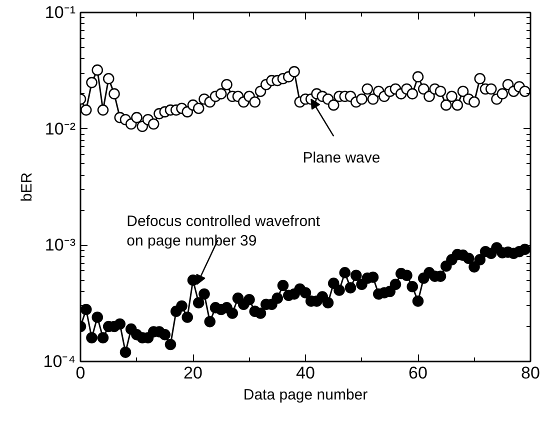 This screenshot has width=544, height=421. What do you see at coordinates (60, 12) in the screenshot?
I see `y-tick-label: 10⁻¹` at bounding box center [60, 12].